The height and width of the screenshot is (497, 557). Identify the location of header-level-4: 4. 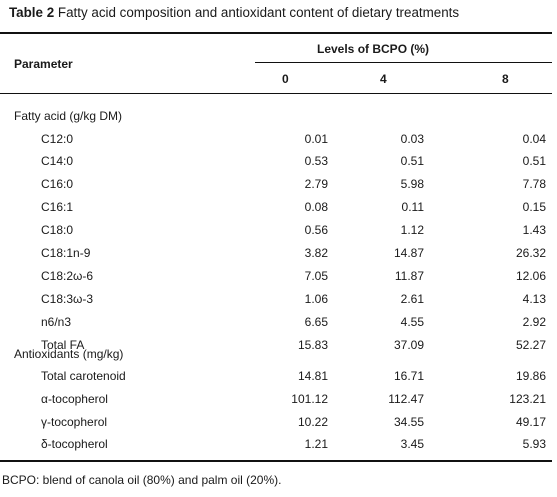
(383, 79).